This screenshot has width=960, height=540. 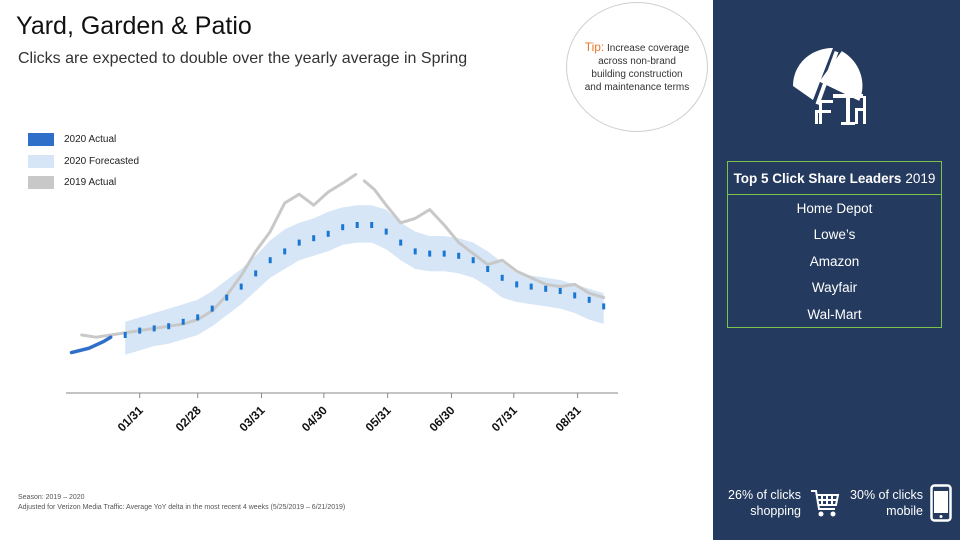 What do you see at coordinates (90, 140) in the screenshot?
I see `legend-label: 2020 Actual` at bounding box center [90, 140].